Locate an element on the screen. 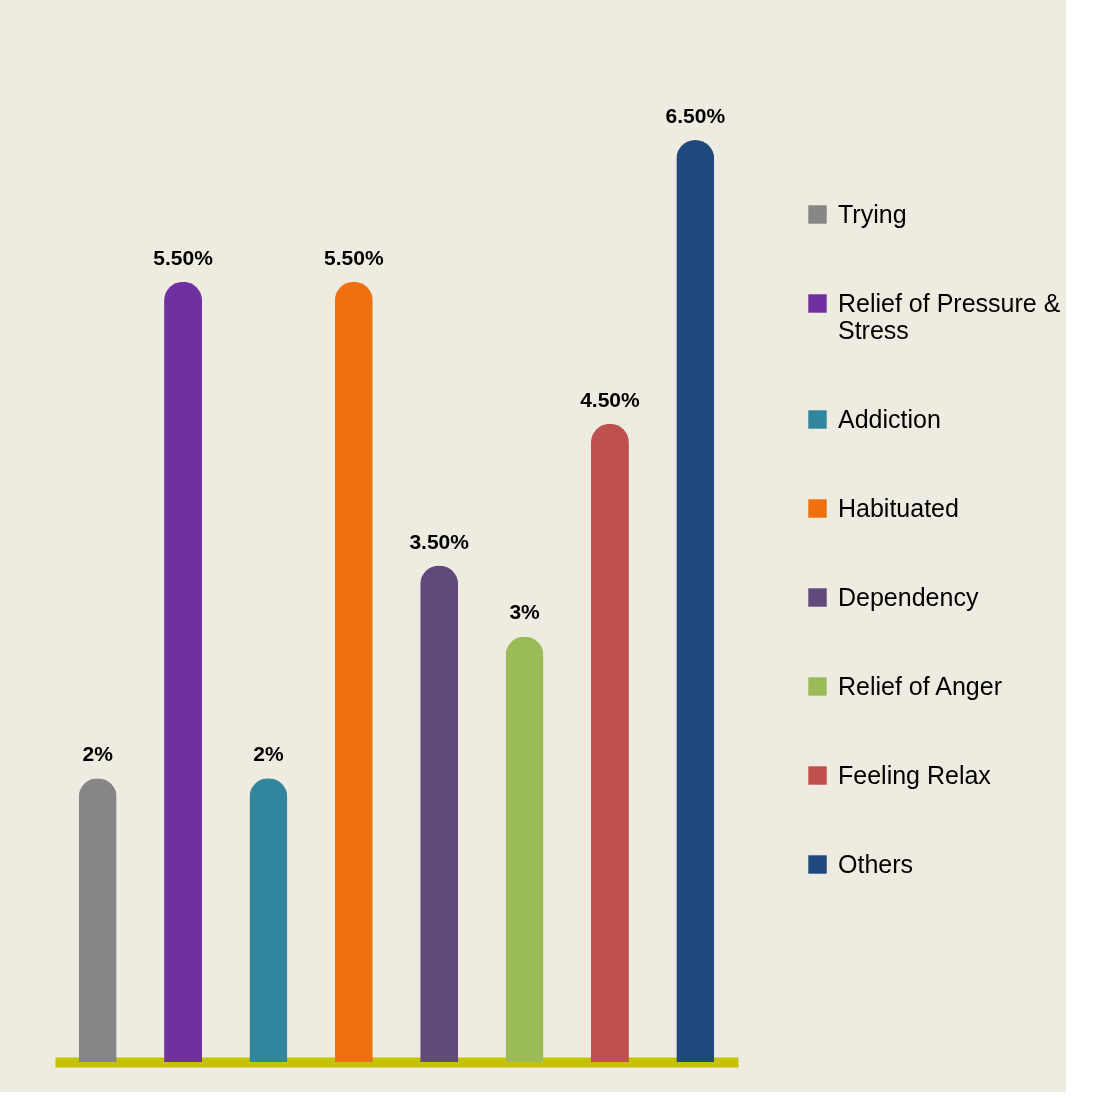  data-label: 4.50% is located at coordinates (610, 399).